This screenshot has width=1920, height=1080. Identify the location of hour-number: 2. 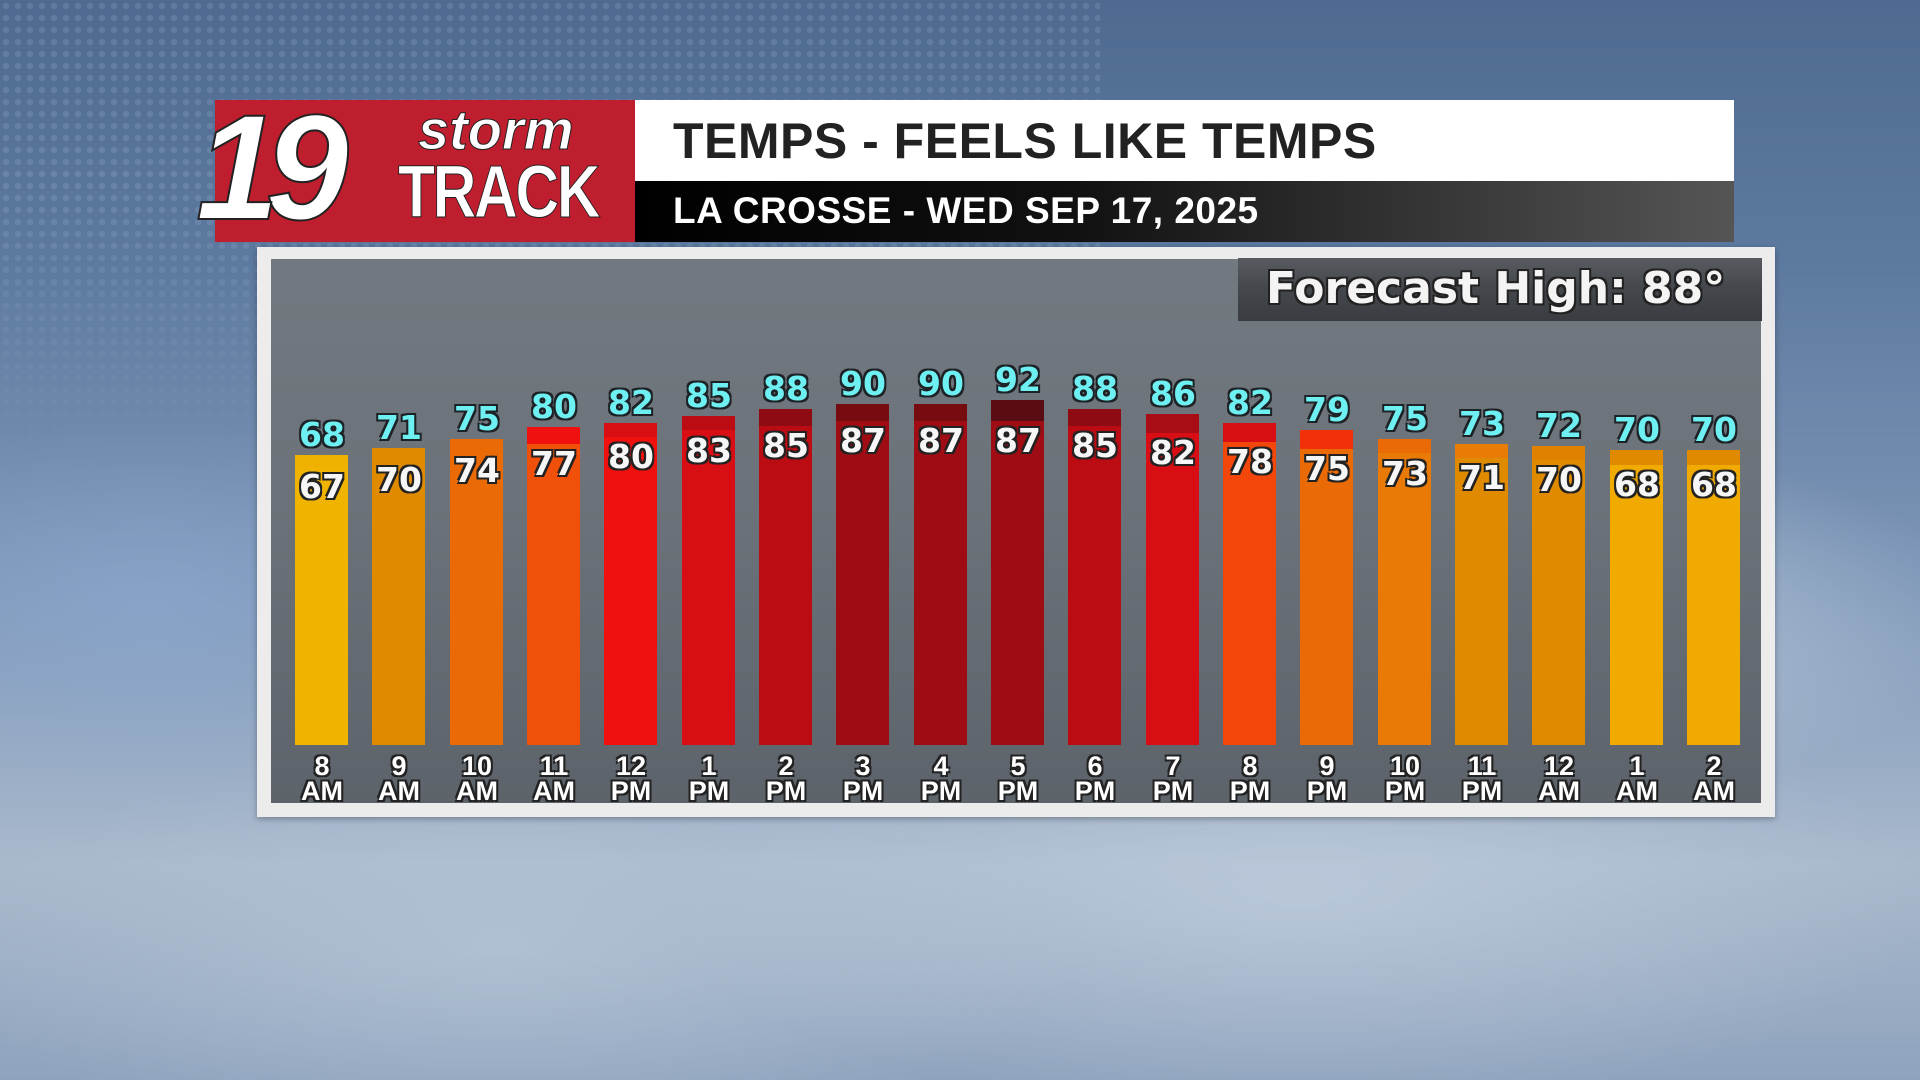
(1714, 766).